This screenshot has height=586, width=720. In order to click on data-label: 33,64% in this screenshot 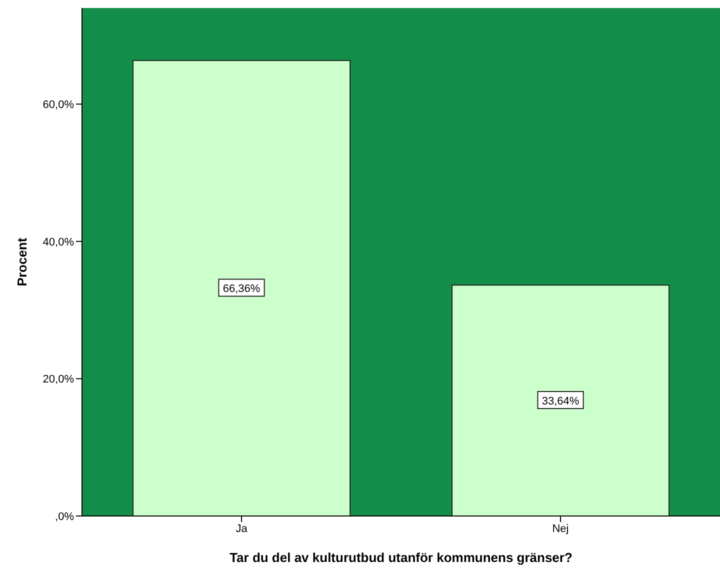, I will do `click(561, 402)`.